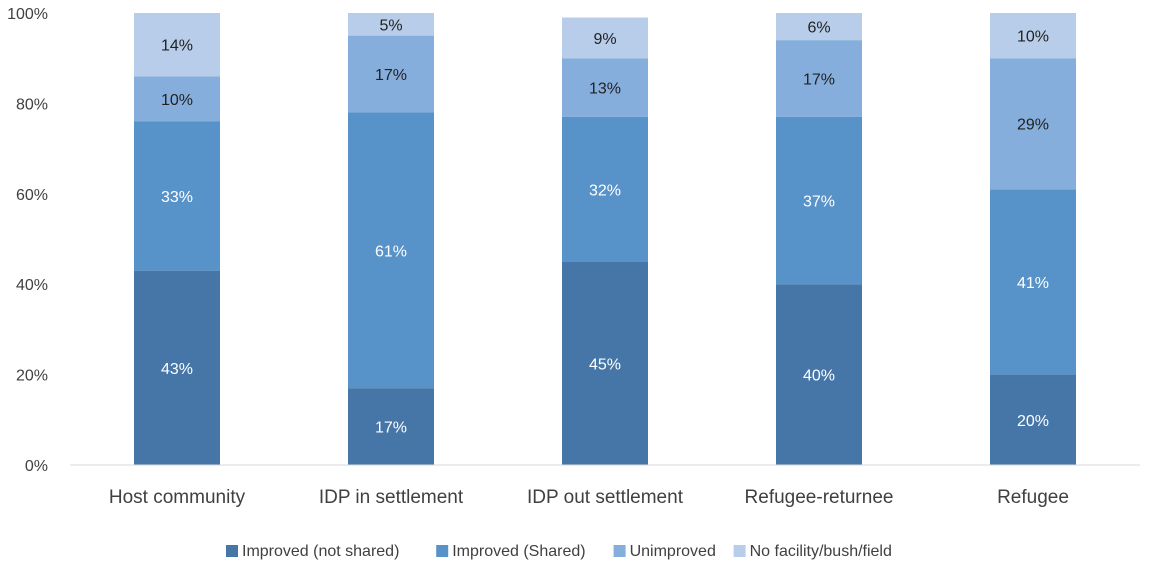  I want to click on data-label: 9%, so click(604, 39).